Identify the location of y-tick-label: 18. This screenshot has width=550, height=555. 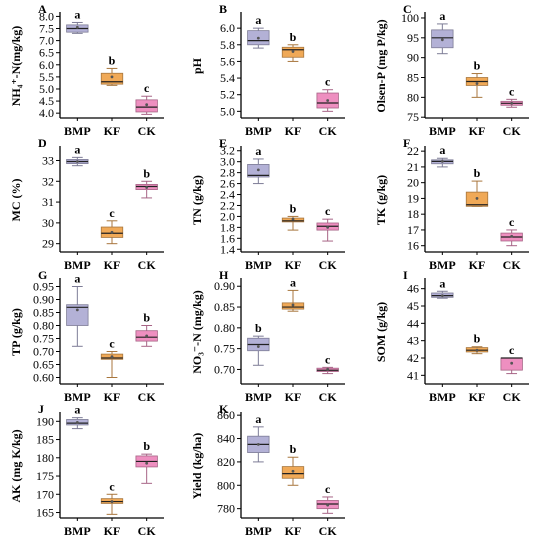
(413, 214).